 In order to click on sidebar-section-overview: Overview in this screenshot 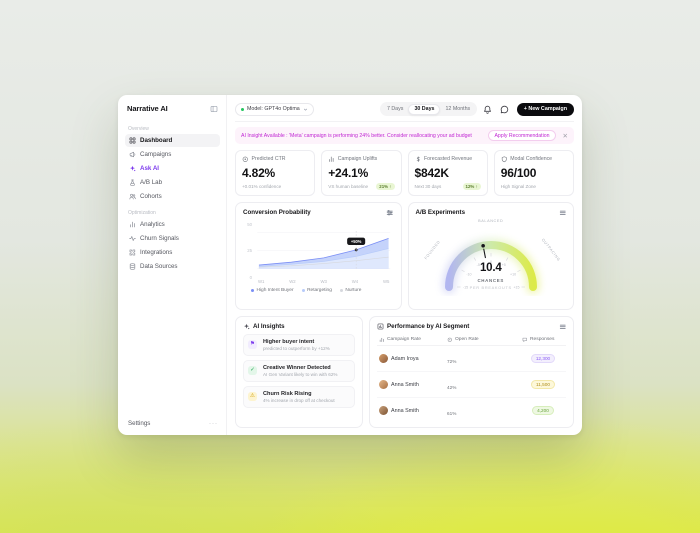, I will do `click(138, 129)`.